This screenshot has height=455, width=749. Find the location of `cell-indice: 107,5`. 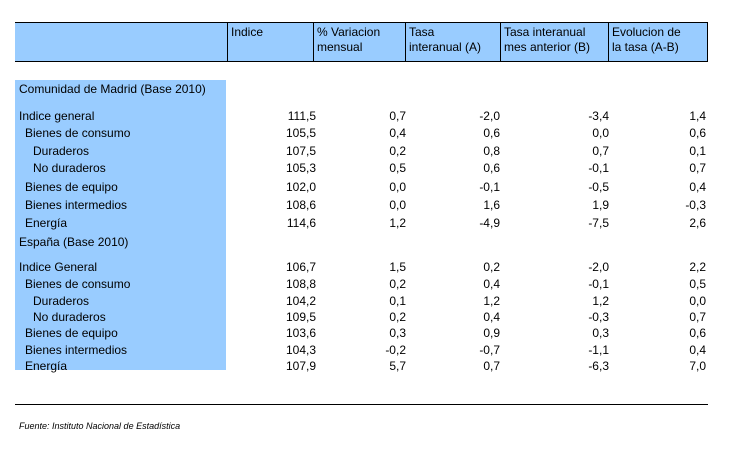

cell-indice: 107,5 is located at coordinates (300, 151).